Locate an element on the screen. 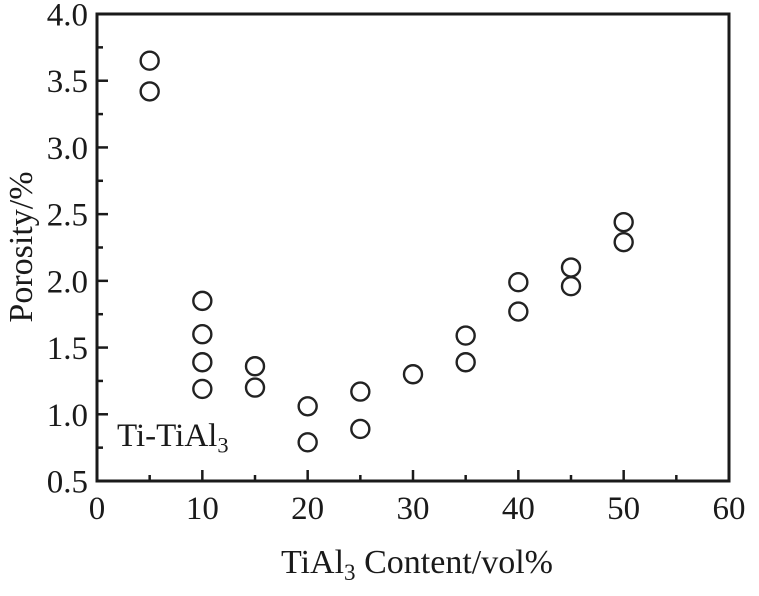  x-tick-label: 20 is located at coordinates (307, 509).